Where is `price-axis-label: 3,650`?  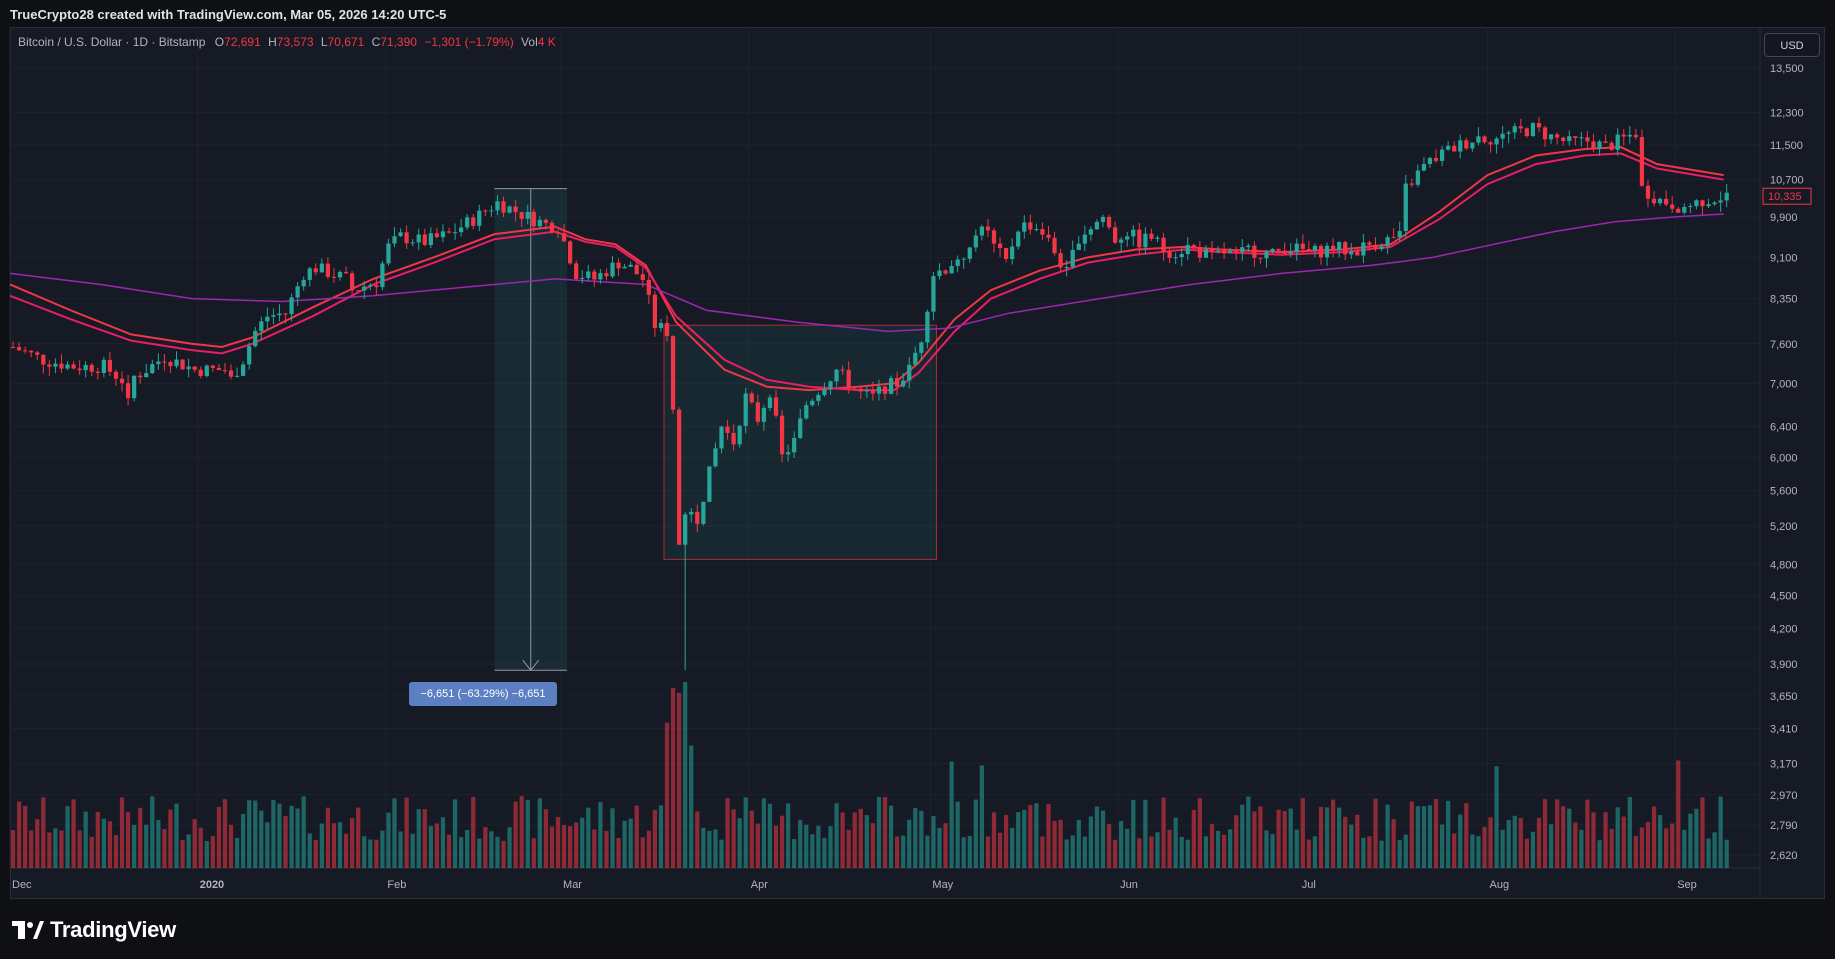 price-axis-label: 3,650 is located at coordinates (1784, 697).